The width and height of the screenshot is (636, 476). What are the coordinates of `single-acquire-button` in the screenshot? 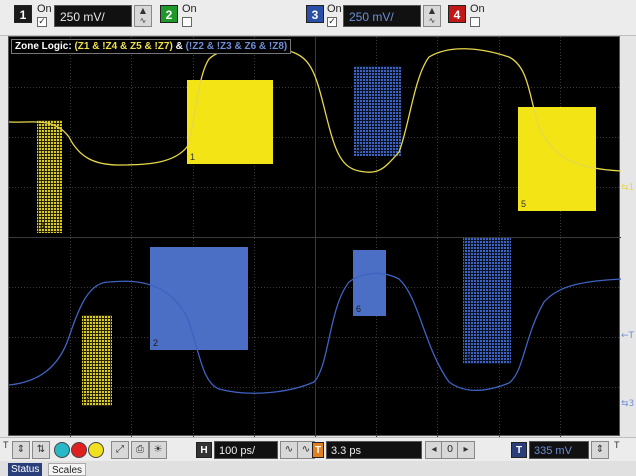 It's located at (62, 450).